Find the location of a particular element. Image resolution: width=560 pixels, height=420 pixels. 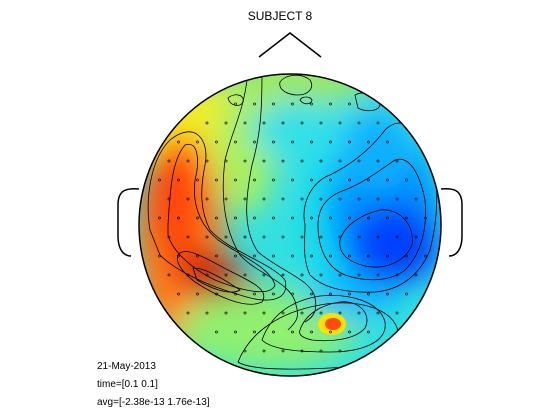

date-label: 21-May-2013 is located at coordinates (126, 366).